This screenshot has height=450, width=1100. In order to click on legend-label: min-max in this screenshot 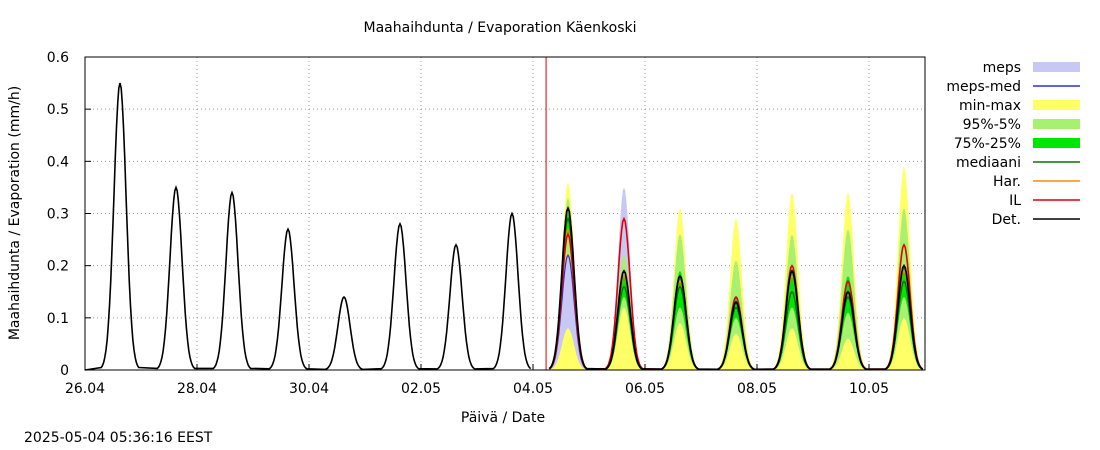, I will do `click(990, 106)`.